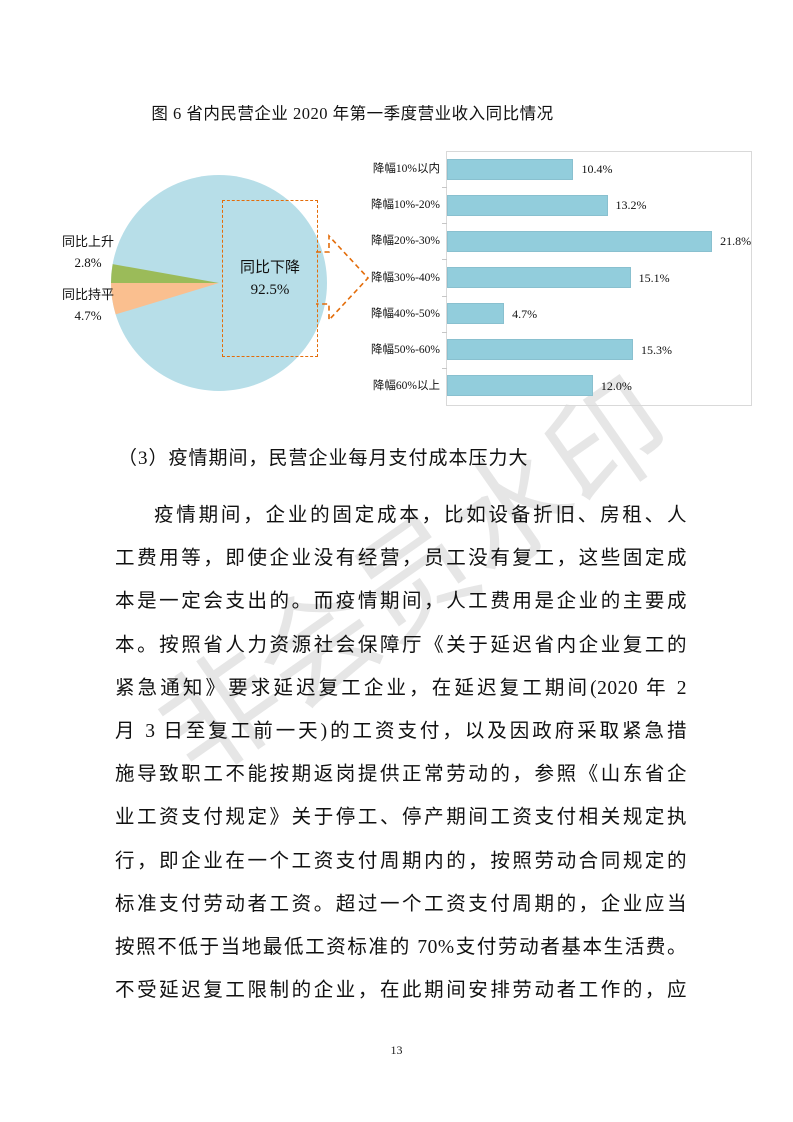 The image size is (793, 1122). What do you see at coordinates (269, 267) in the screenshot?
I see `pie-label-down-name: 同比下降` at bounding box center [269, 267].